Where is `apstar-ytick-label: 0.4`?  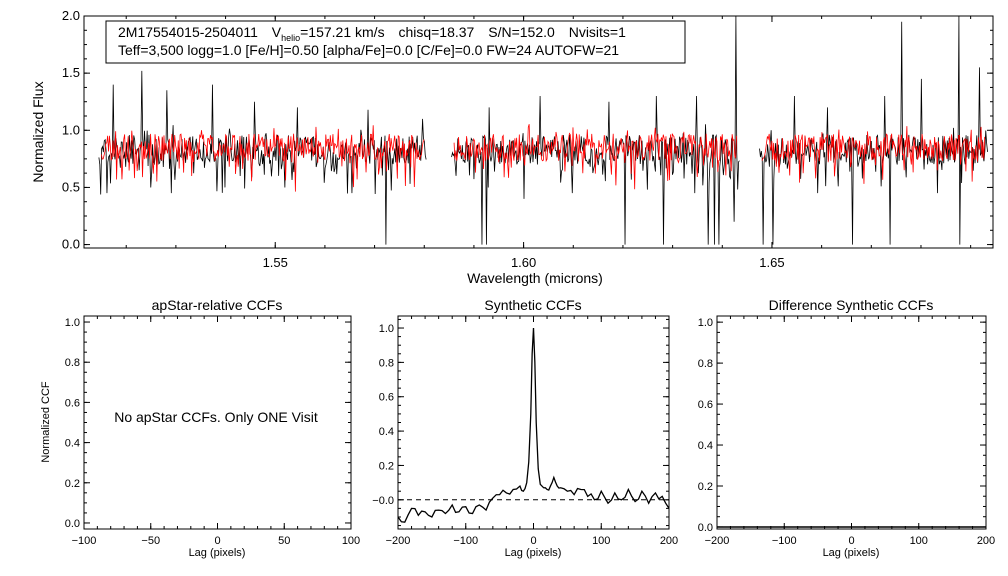
apstar-ytick-label: 0.4 is located at coordinates (72, 444).